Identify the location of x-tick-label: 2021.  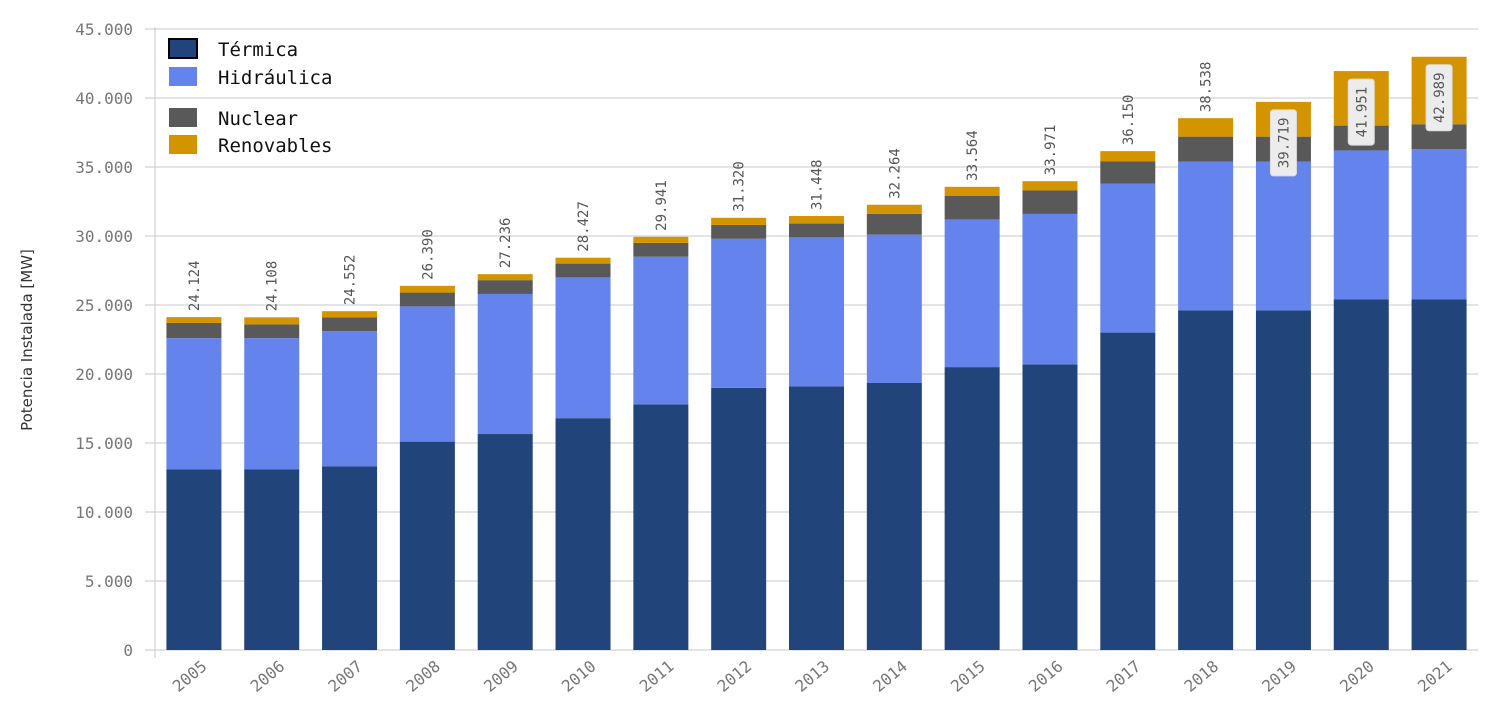
(1435, 676).